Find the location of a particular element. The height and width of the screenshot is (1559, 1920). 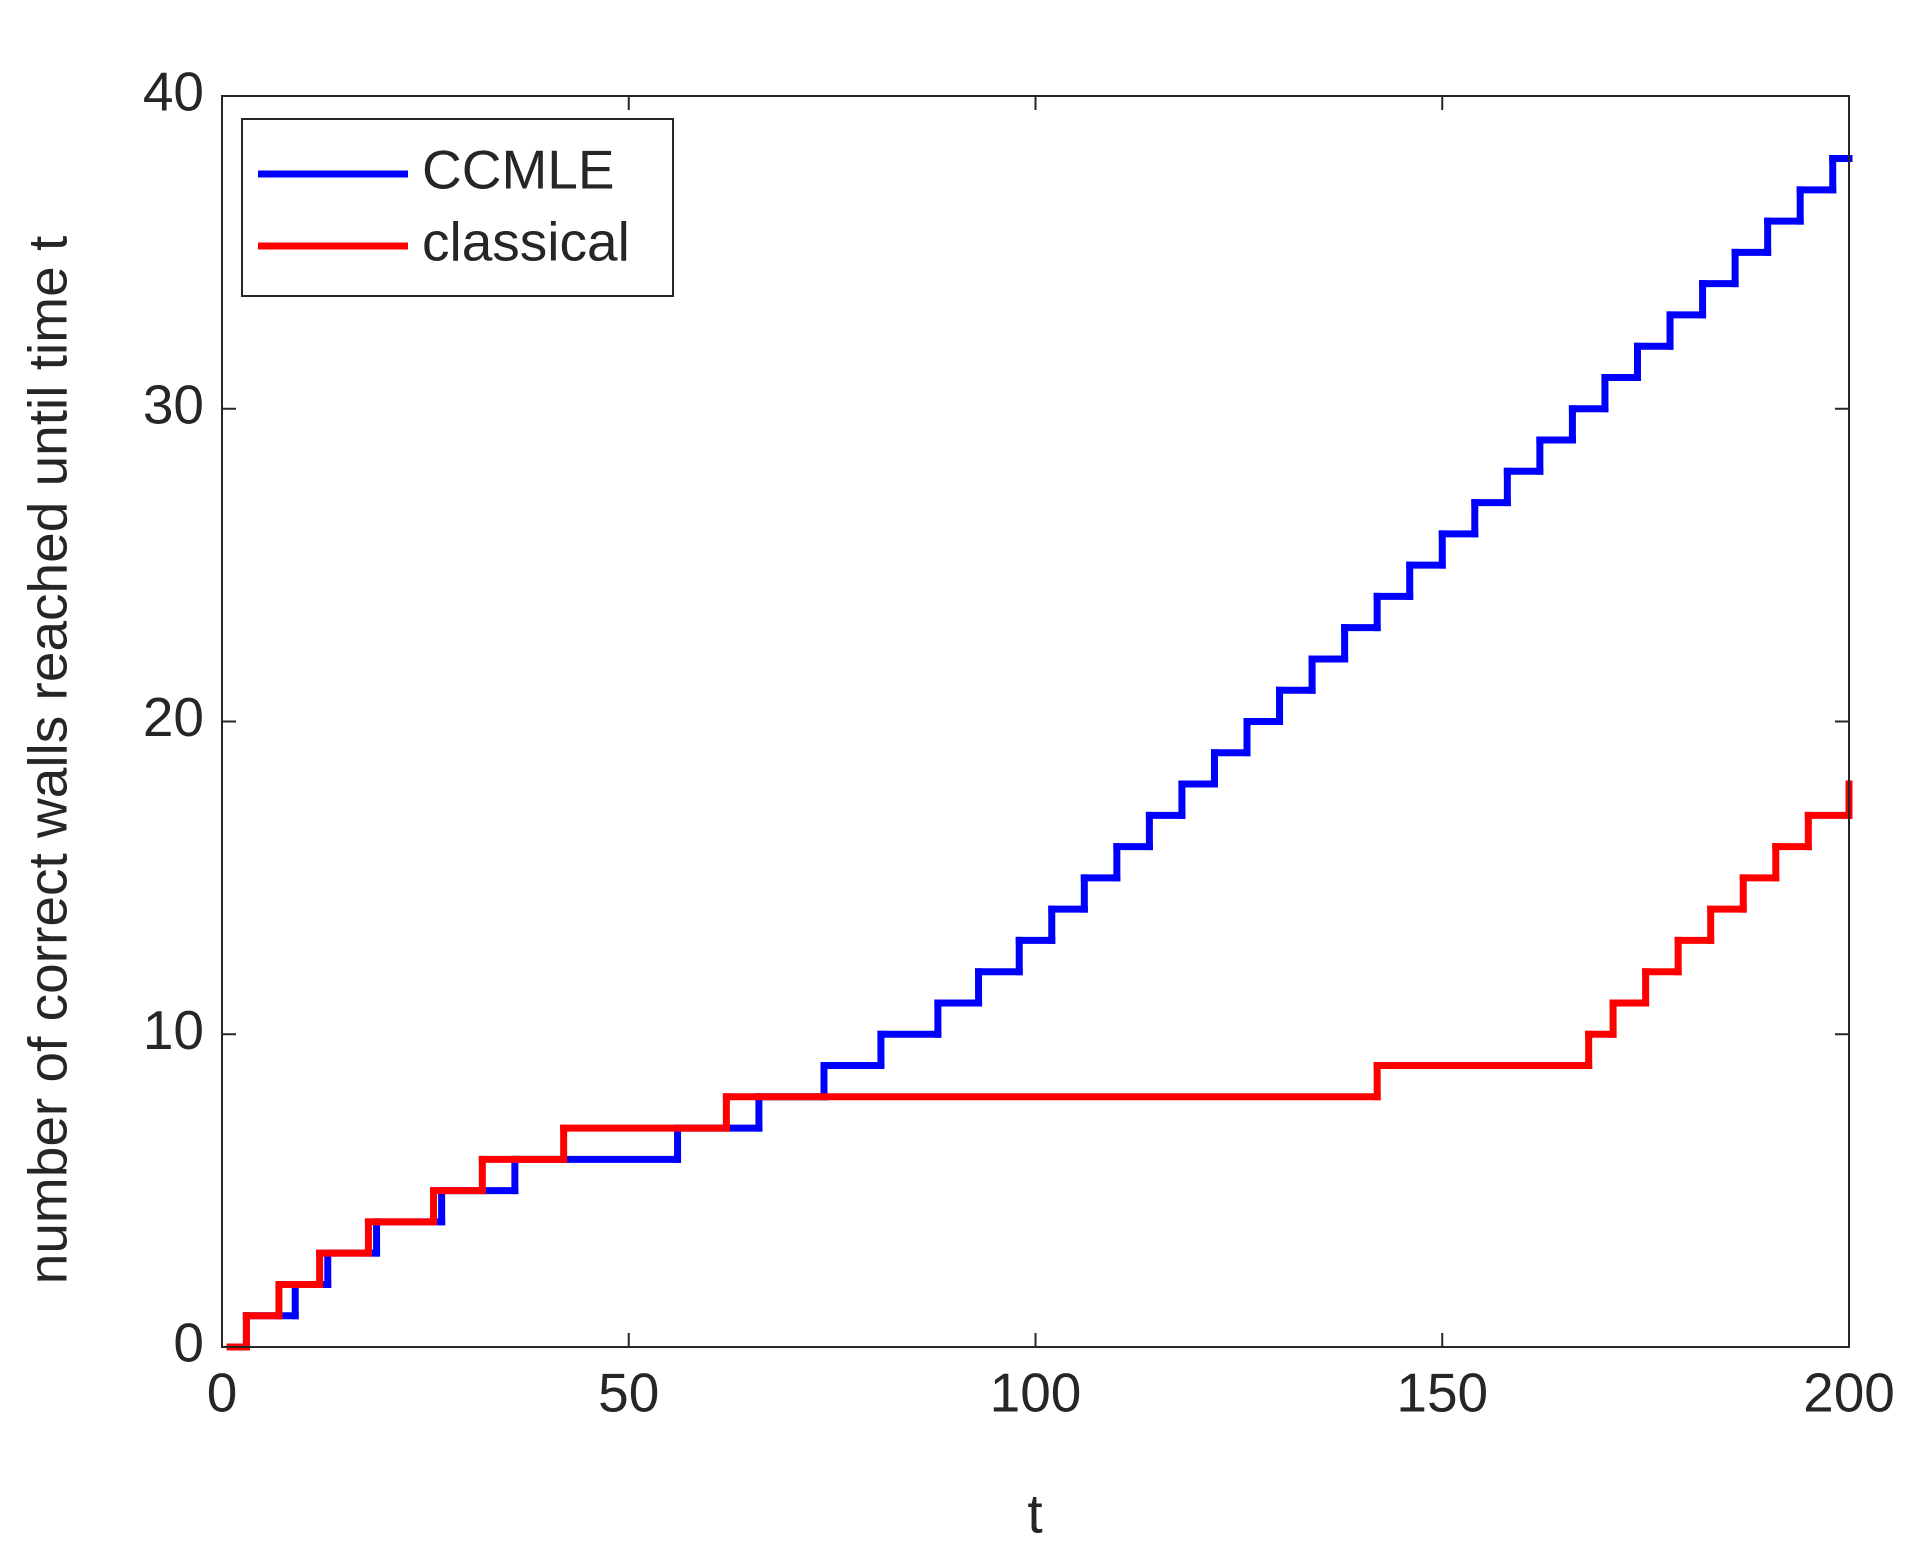

x-tick-label: 150 is located at coordinates (1442, 1393).